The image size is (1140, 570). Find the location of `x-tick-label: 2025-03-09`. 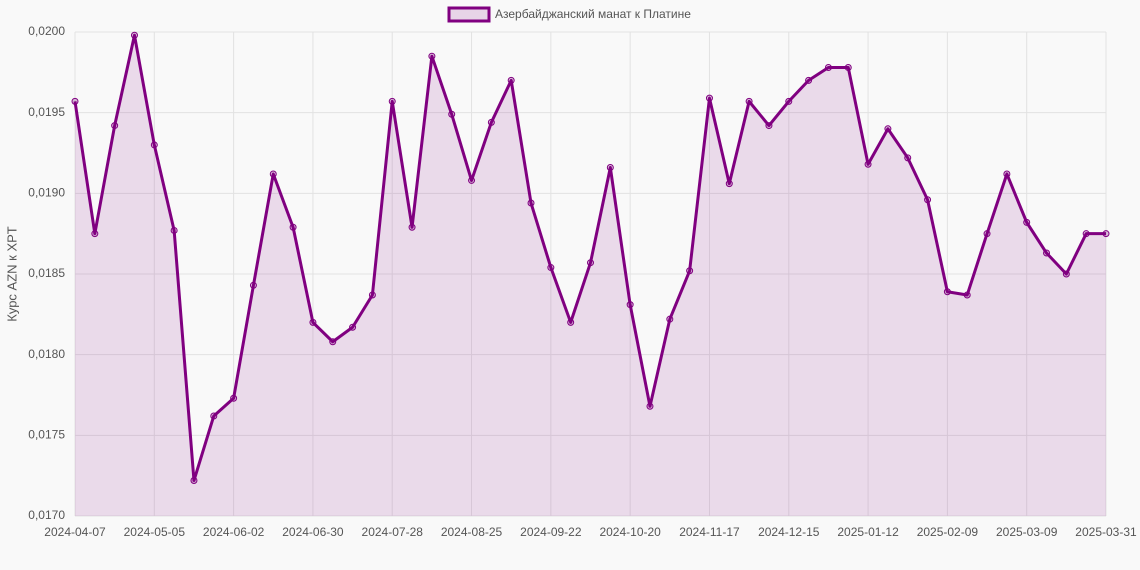

x-tick-label: 2025-03-09 is located at coordinates (1027, 532).